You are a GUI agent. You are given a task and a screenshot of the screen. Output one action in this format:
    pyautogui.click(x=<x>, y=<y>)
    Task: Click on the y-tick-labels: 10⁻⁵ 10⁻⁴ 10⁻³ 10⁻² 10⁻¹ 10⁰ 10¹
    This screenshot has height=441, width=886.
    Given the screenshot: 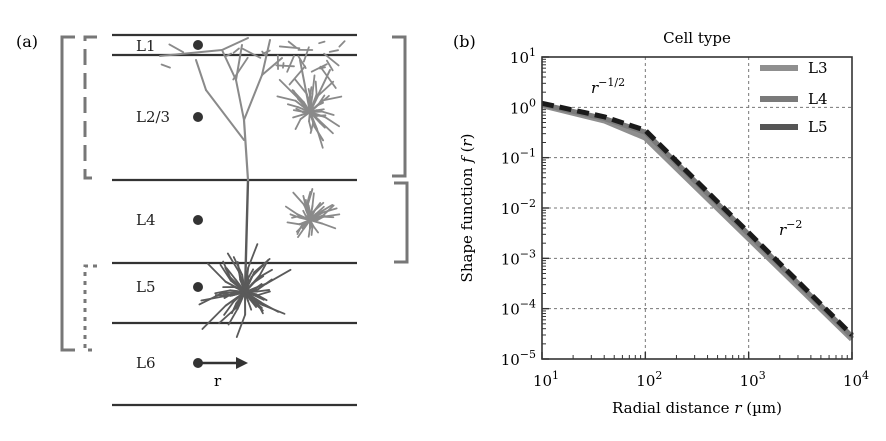 What is the action you would take?
    pyautogui.click(x=518, y=207)
    